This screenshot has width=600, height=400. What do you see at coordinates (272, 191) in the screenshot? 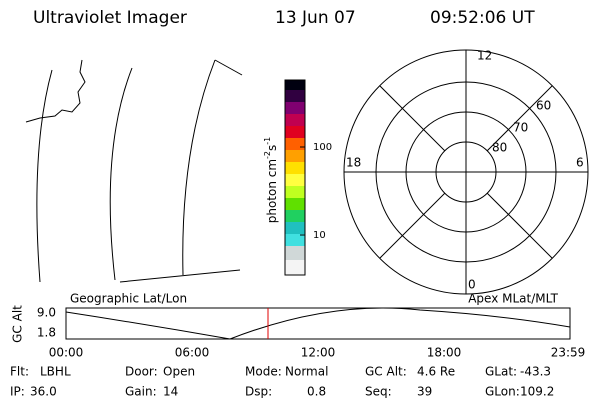
I see `label-part: photon cm` at bounding box center [272, 191].